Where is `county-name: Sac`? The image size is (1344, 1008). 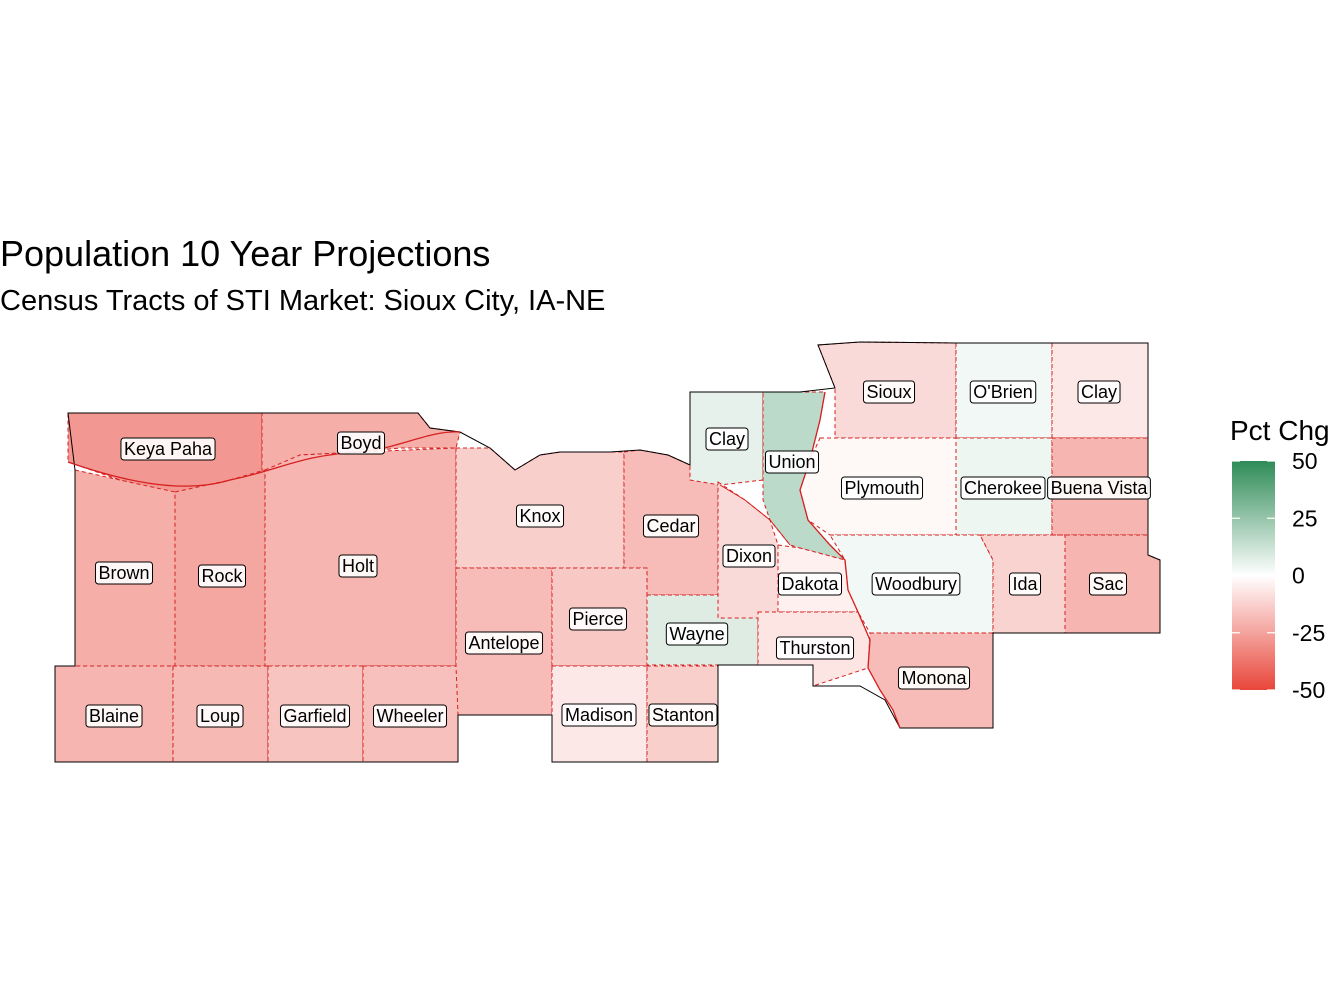
county-name: Sac is located at coordinates (1107, 584).